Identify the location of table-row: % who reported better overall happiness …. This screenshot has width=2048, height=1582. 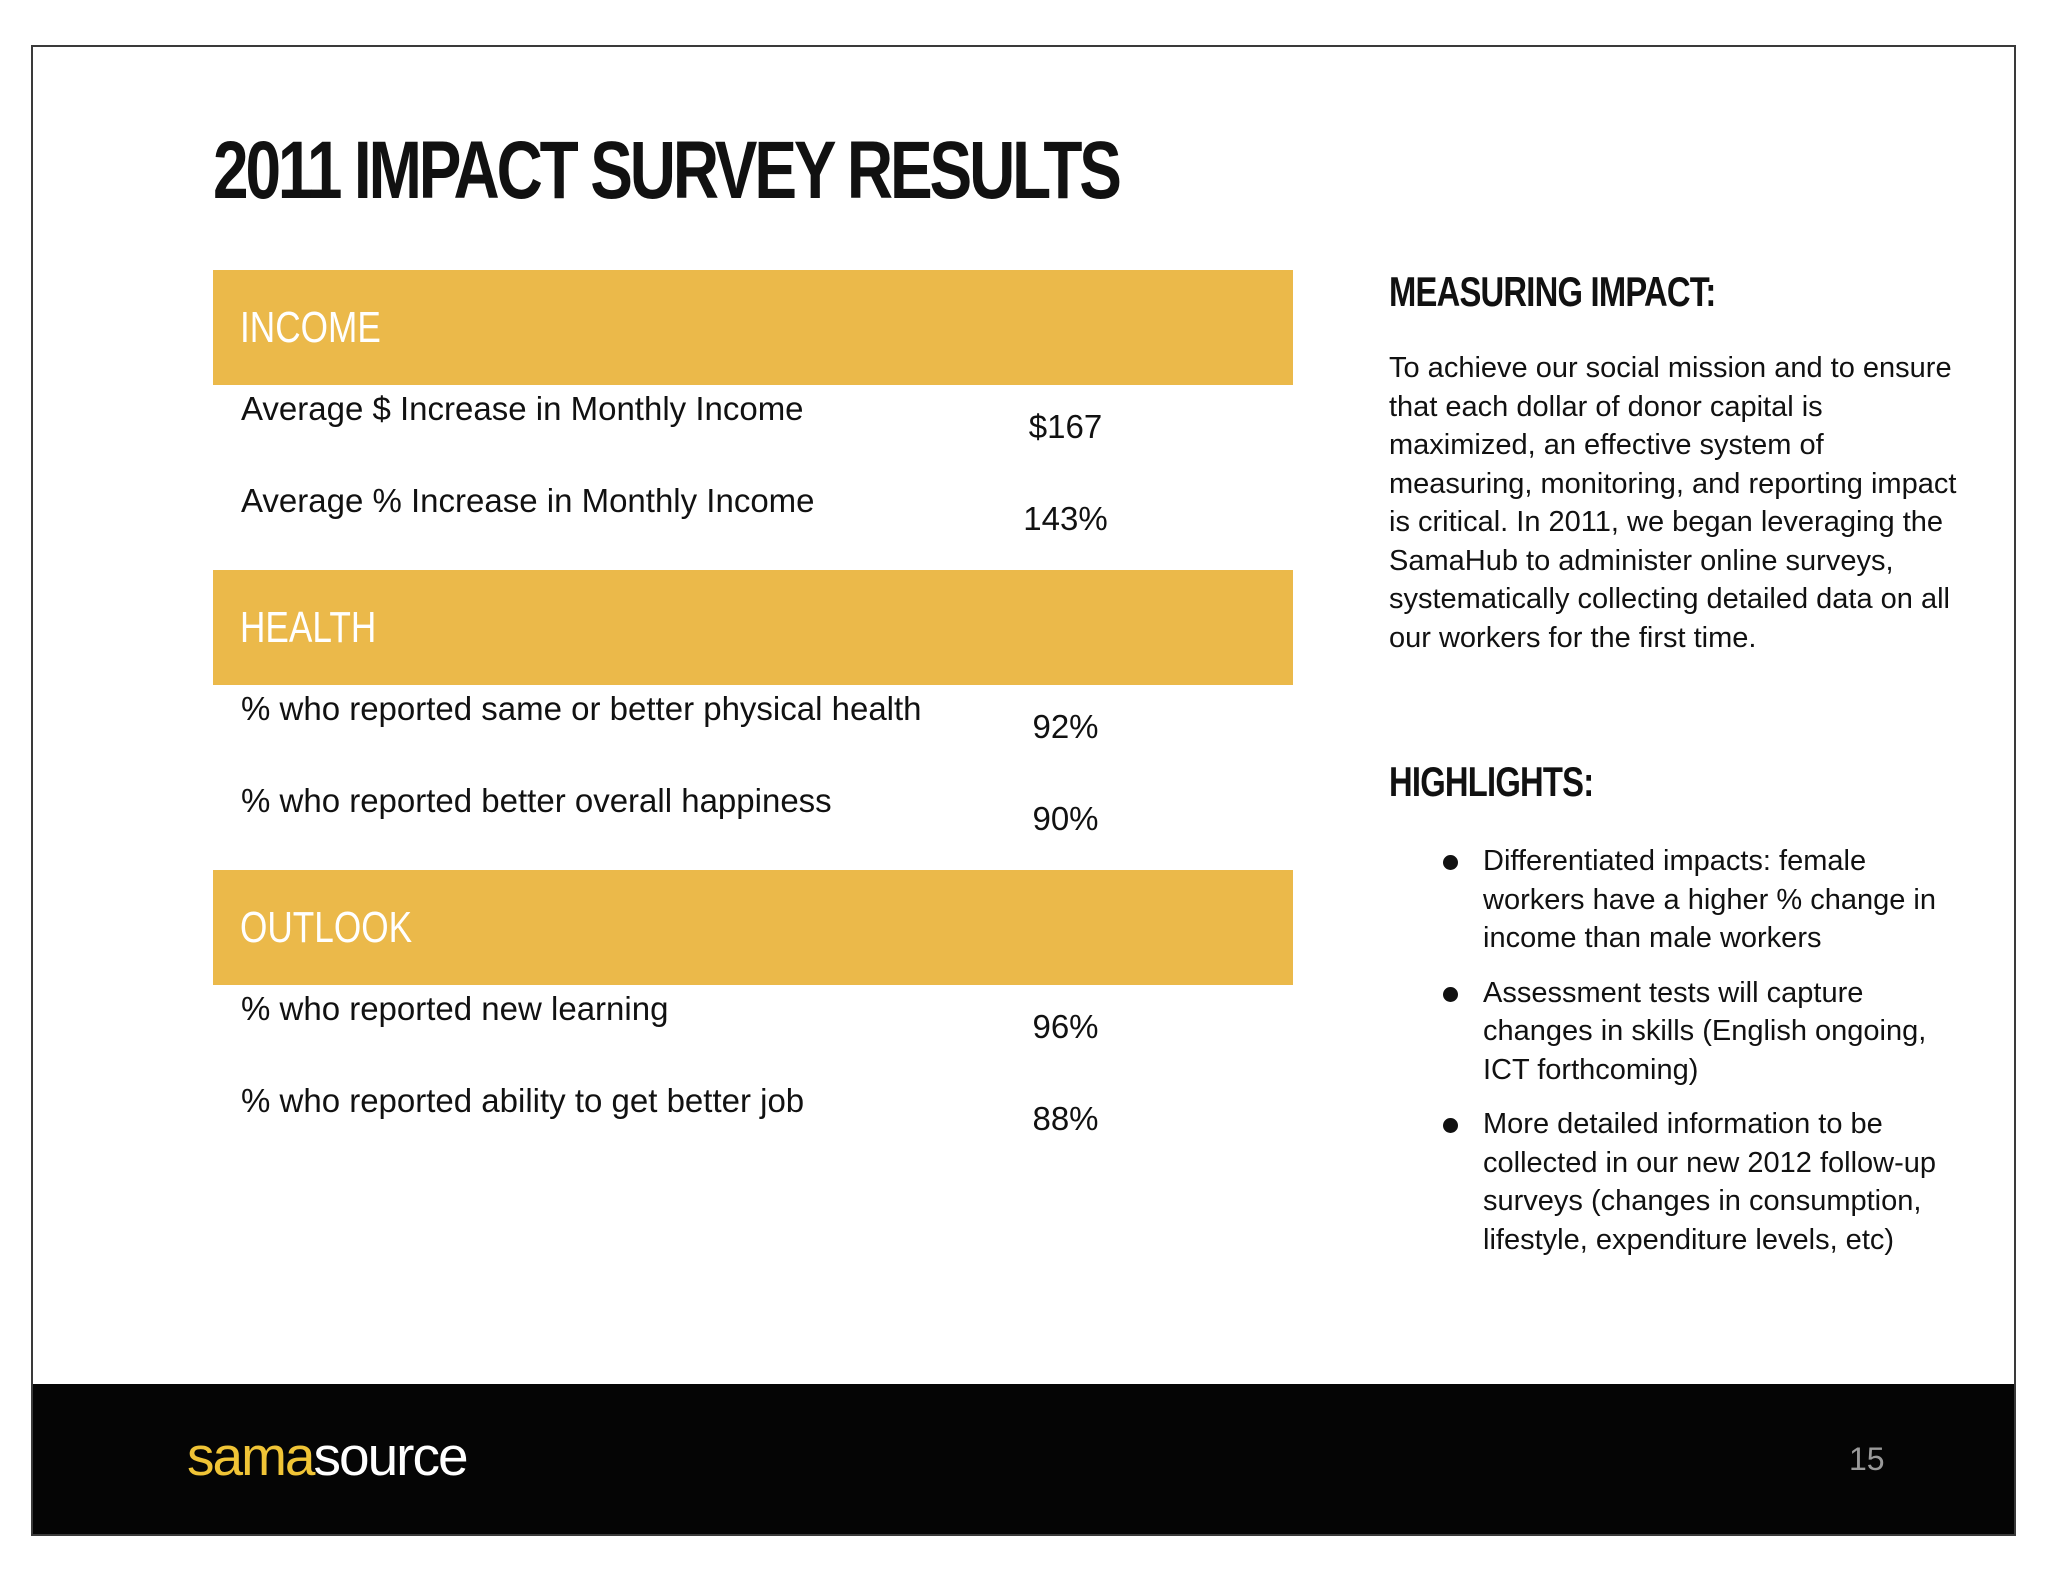
(753, 822).